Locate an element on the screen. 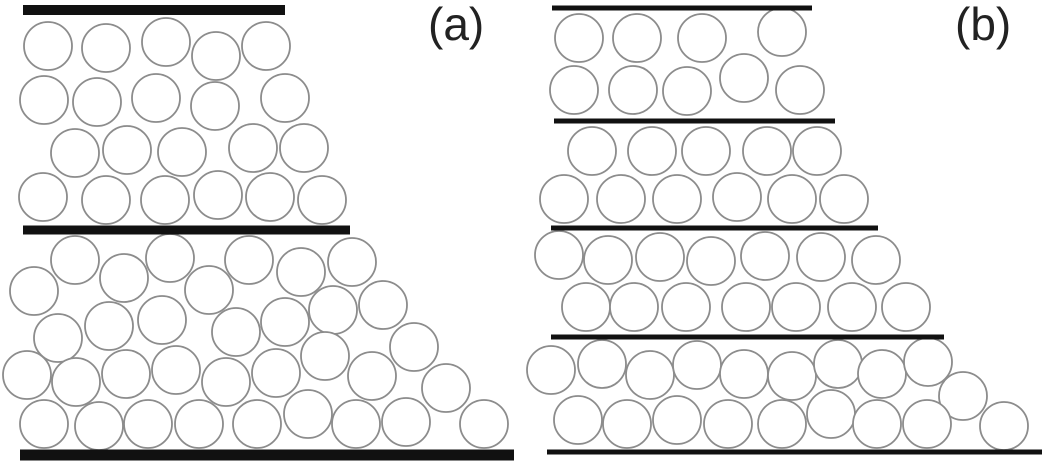 Image resolution: width=1046 pixels, height=469 pixels. panel-a-label: (a) is located at coordinates (456, 25).